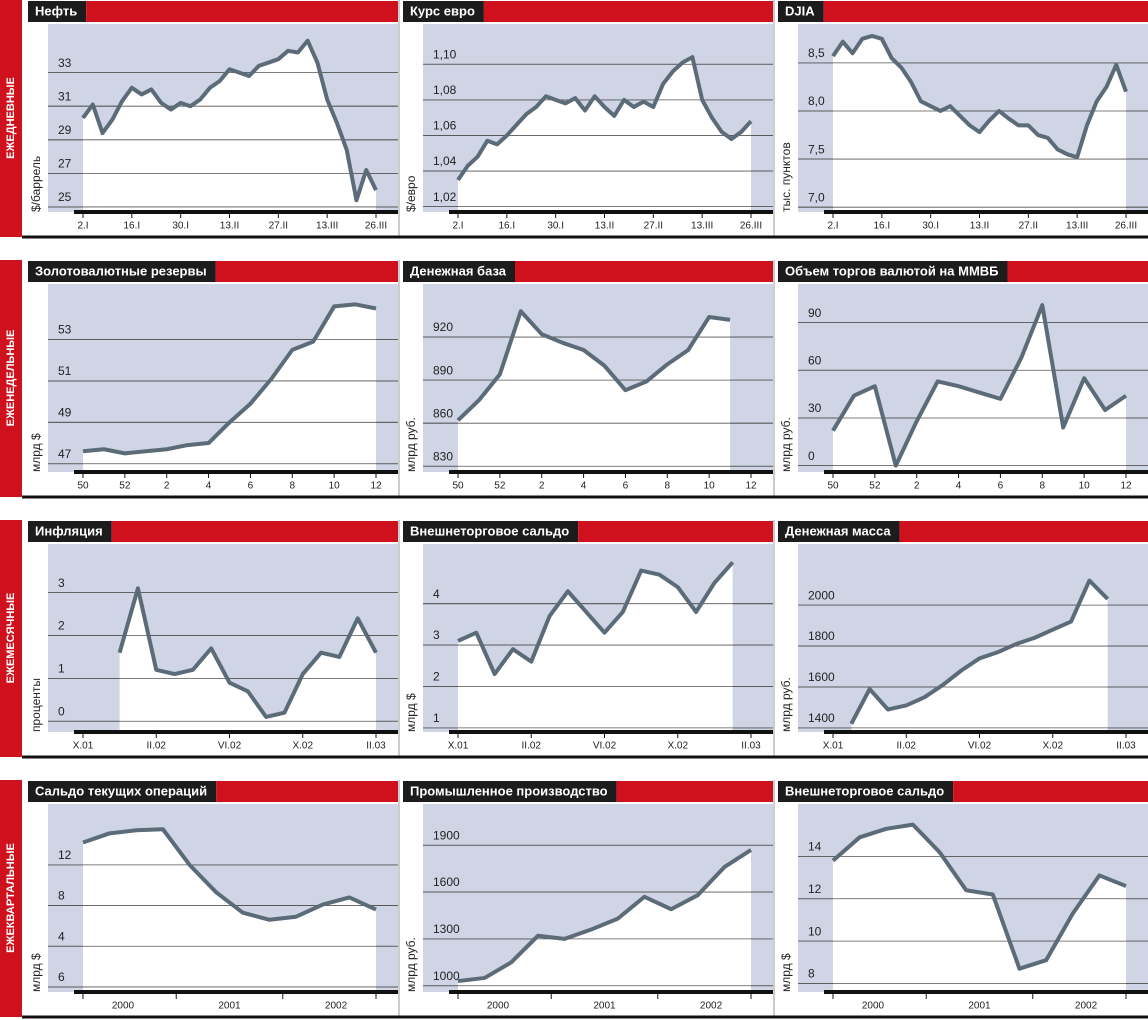 The height and width of the screenshot is (1020, 1148). What do you see at coordinates (506, 226) in the screenshot?
I see `x-tick-label: 16.I` at bounding box center [506, 226].